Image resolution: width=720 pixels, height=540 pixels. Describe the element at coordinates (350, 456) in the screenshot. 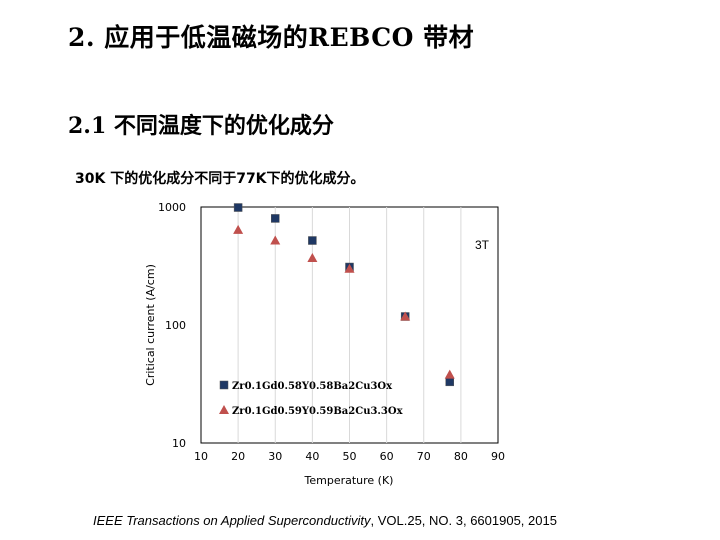

I see `x-tick-label: 50` at that location.